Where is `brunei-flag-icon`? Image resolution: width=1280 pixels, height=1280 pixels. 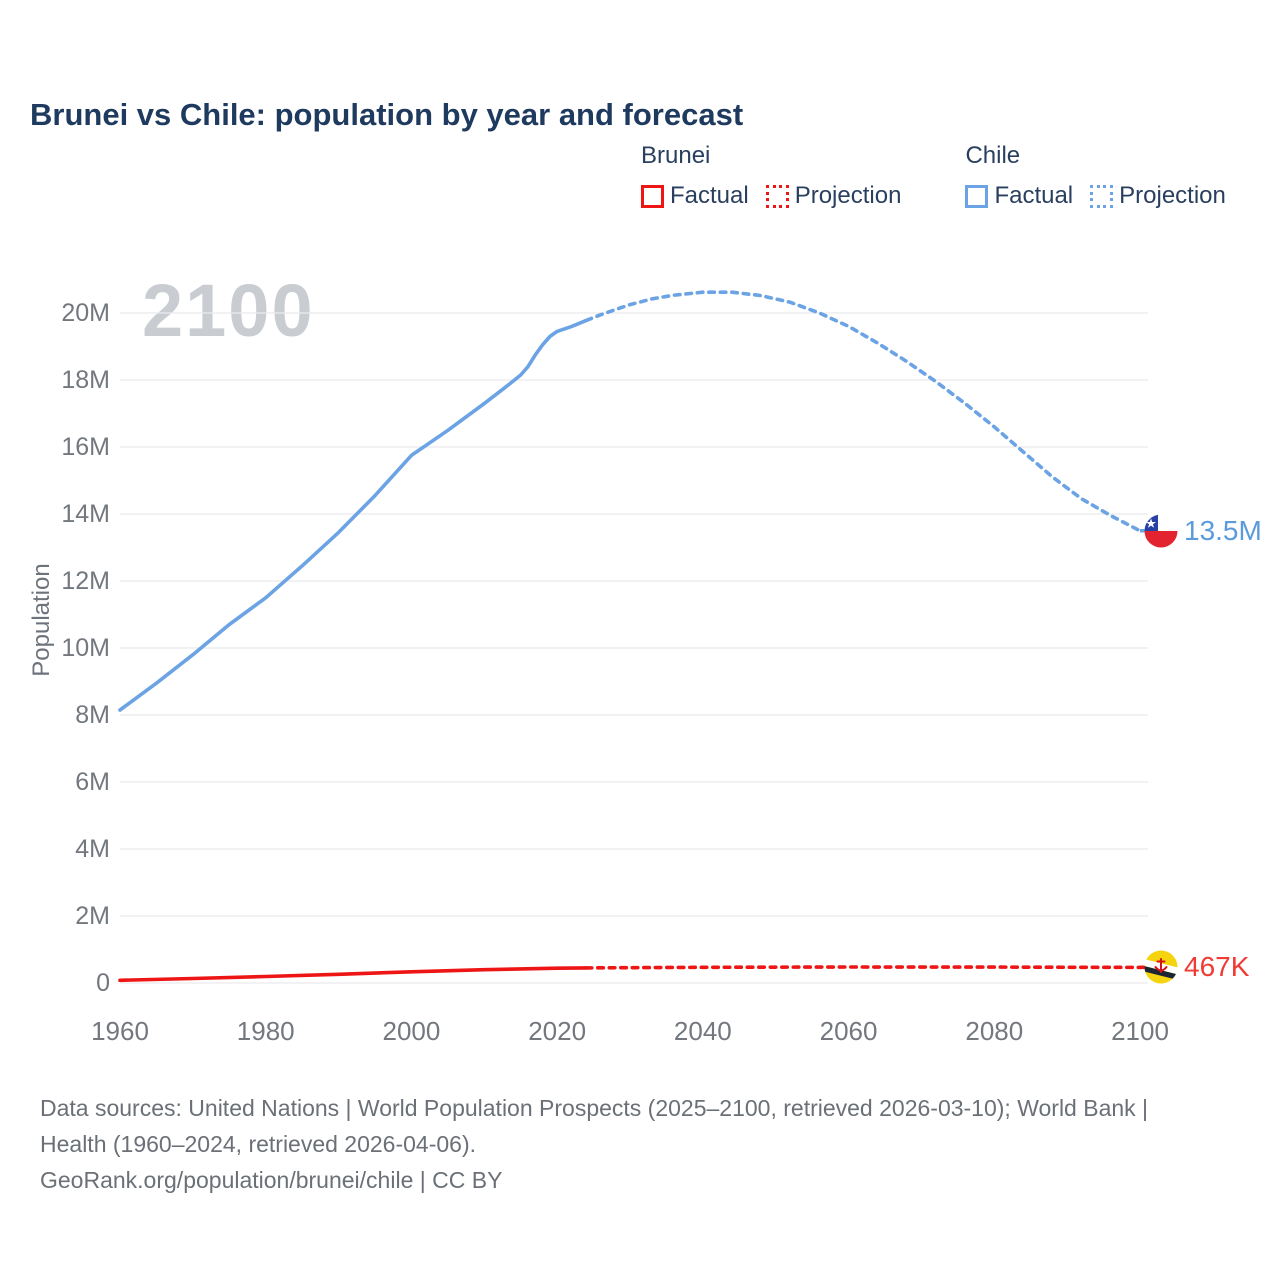
brunei-flag-icon is located at coordinates (1161, 967).